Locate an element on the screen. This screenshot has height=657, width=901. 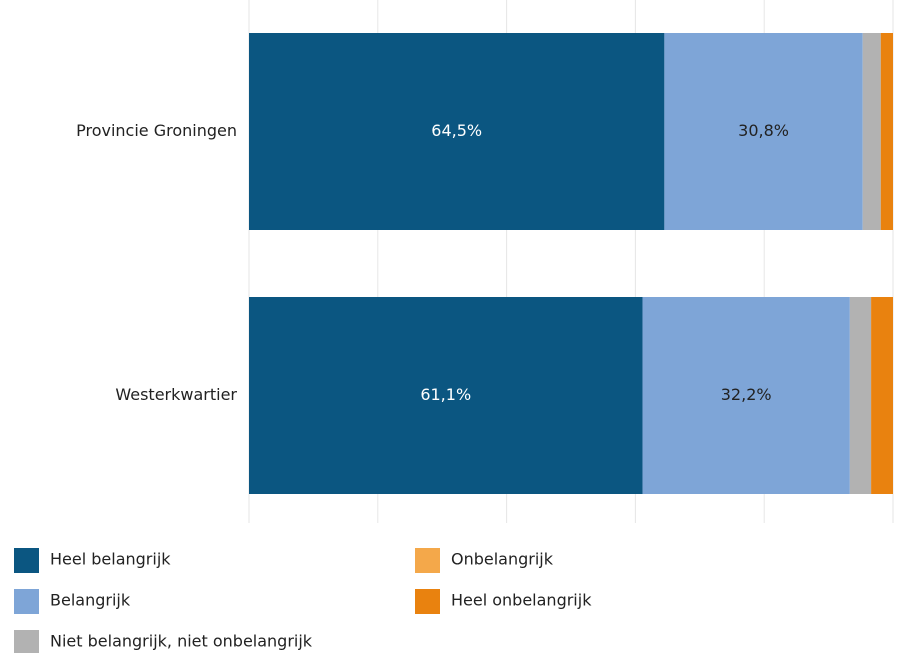
data-label: 30,8% is located at coordinates (763, 130).